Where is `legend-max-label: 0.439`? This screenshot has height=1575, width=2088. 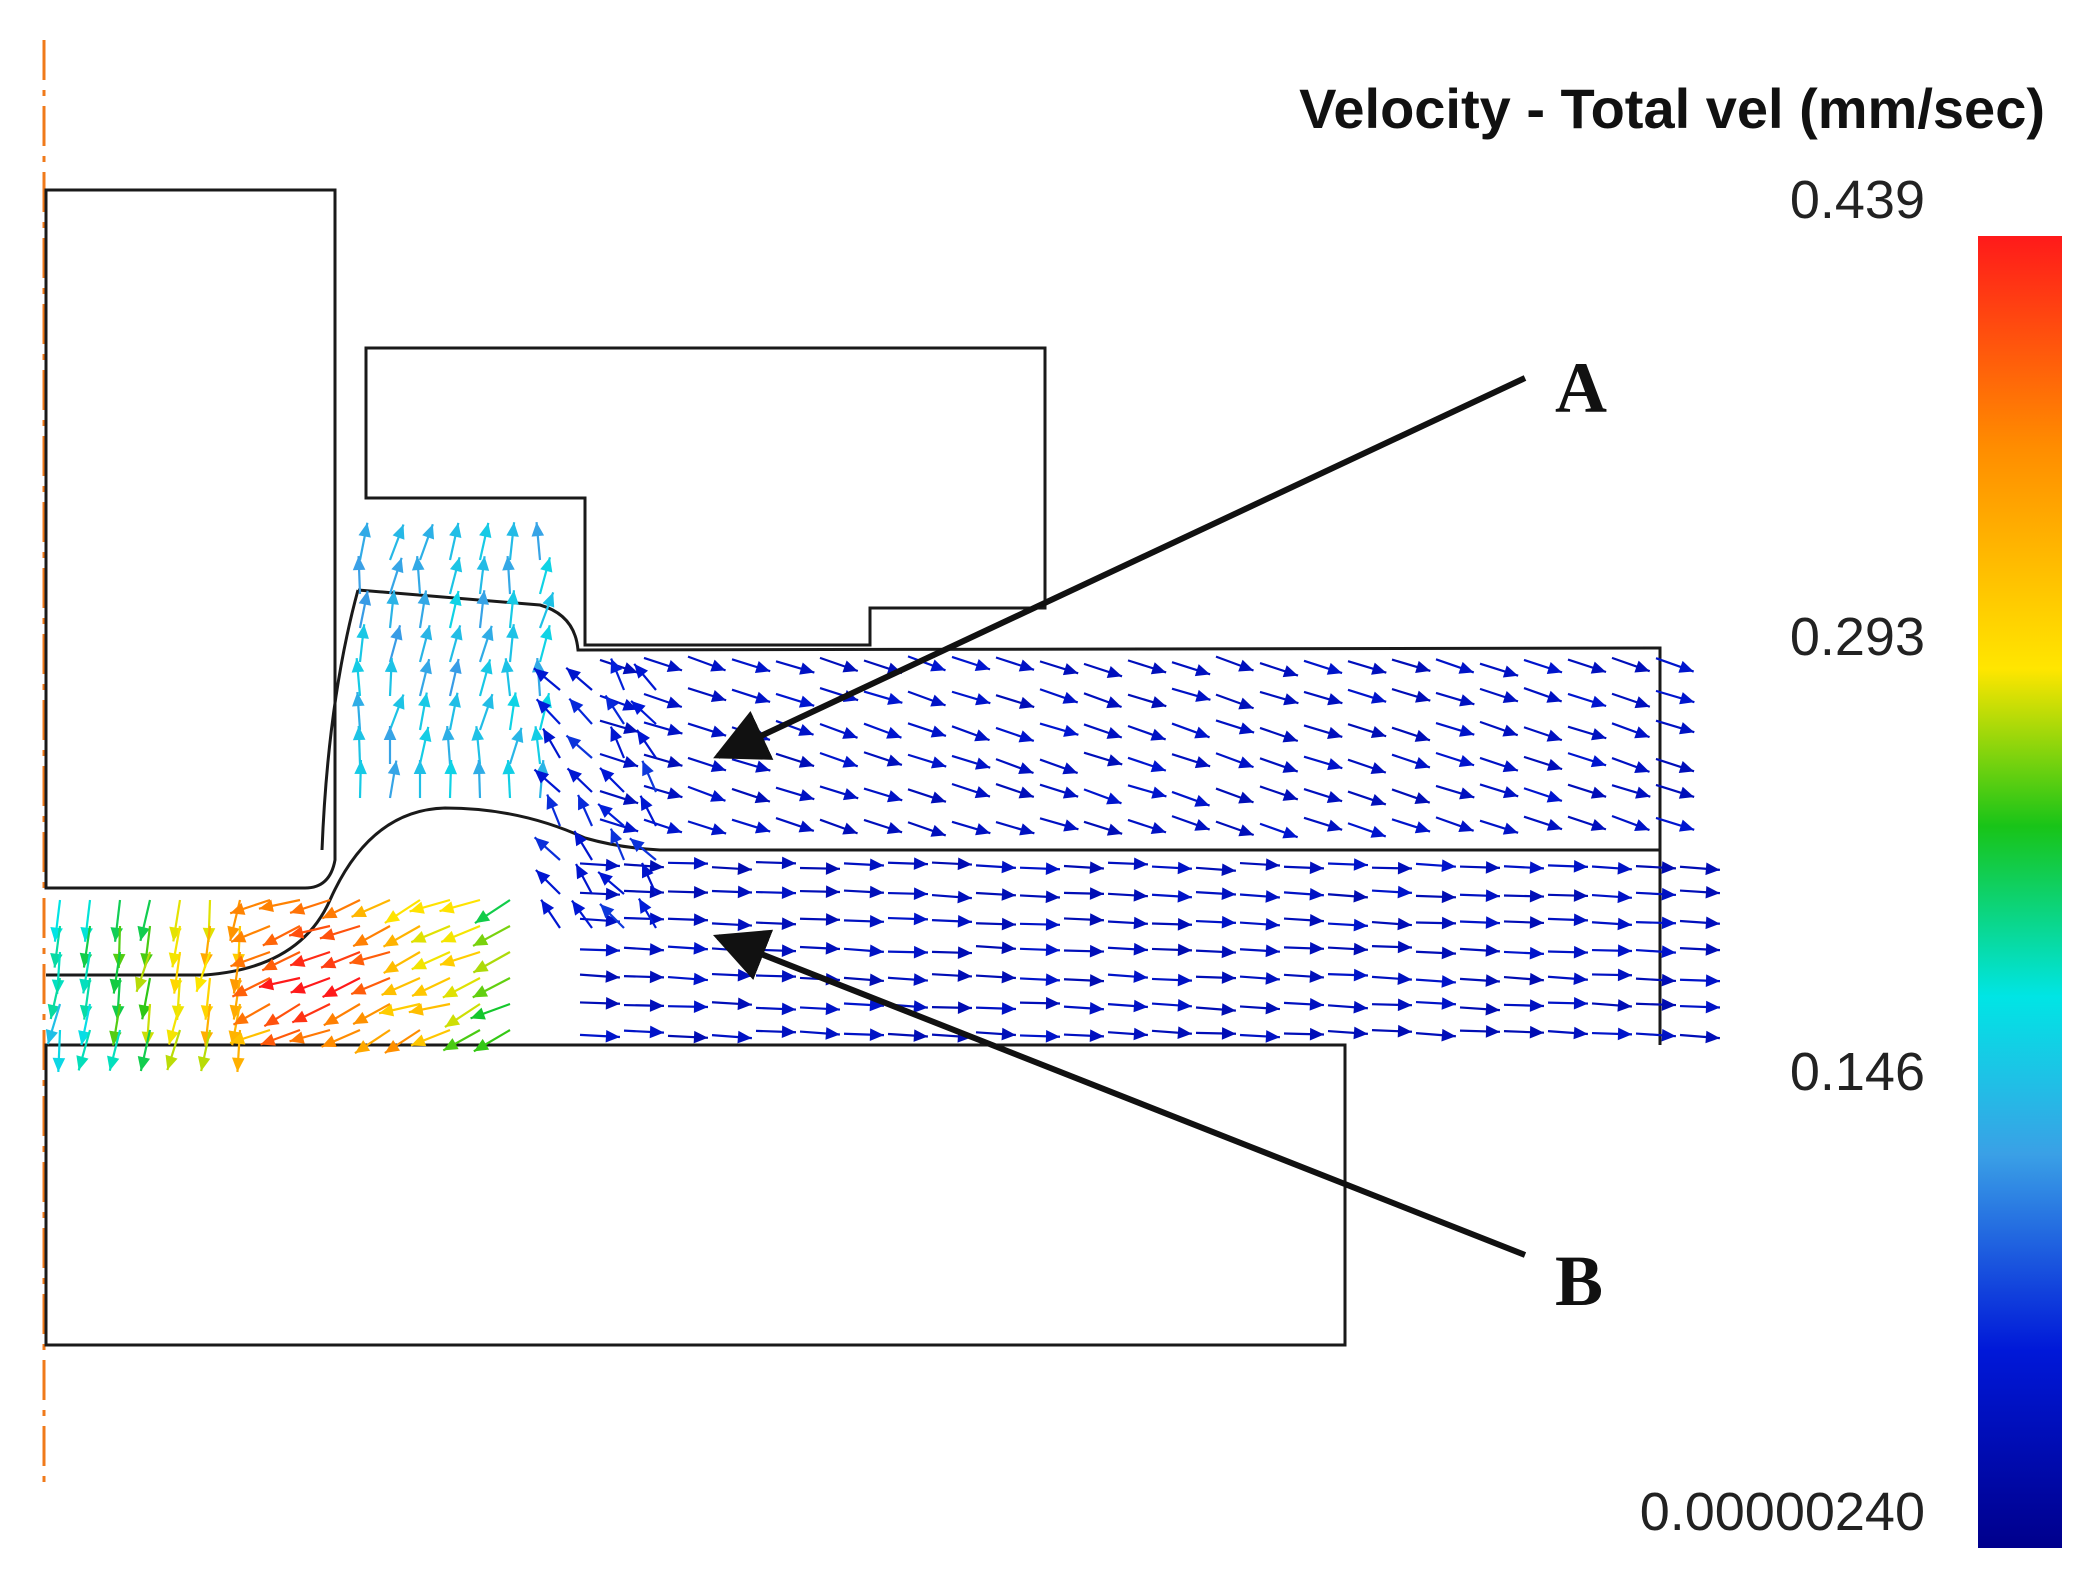 legend-max-label: 0.439 is located at coordinates (1857, 200).